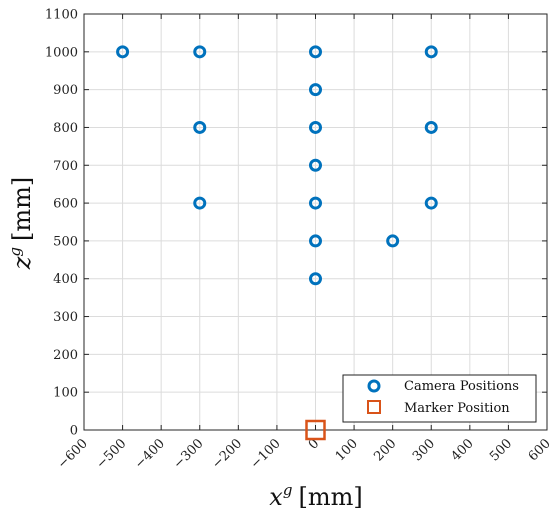 The width and height of the screenshot is (550, 517). What do you see at coordinates (501, 450) in the screenshot?
I see `x-tick-label: 500` at bounding box center [501, 450].